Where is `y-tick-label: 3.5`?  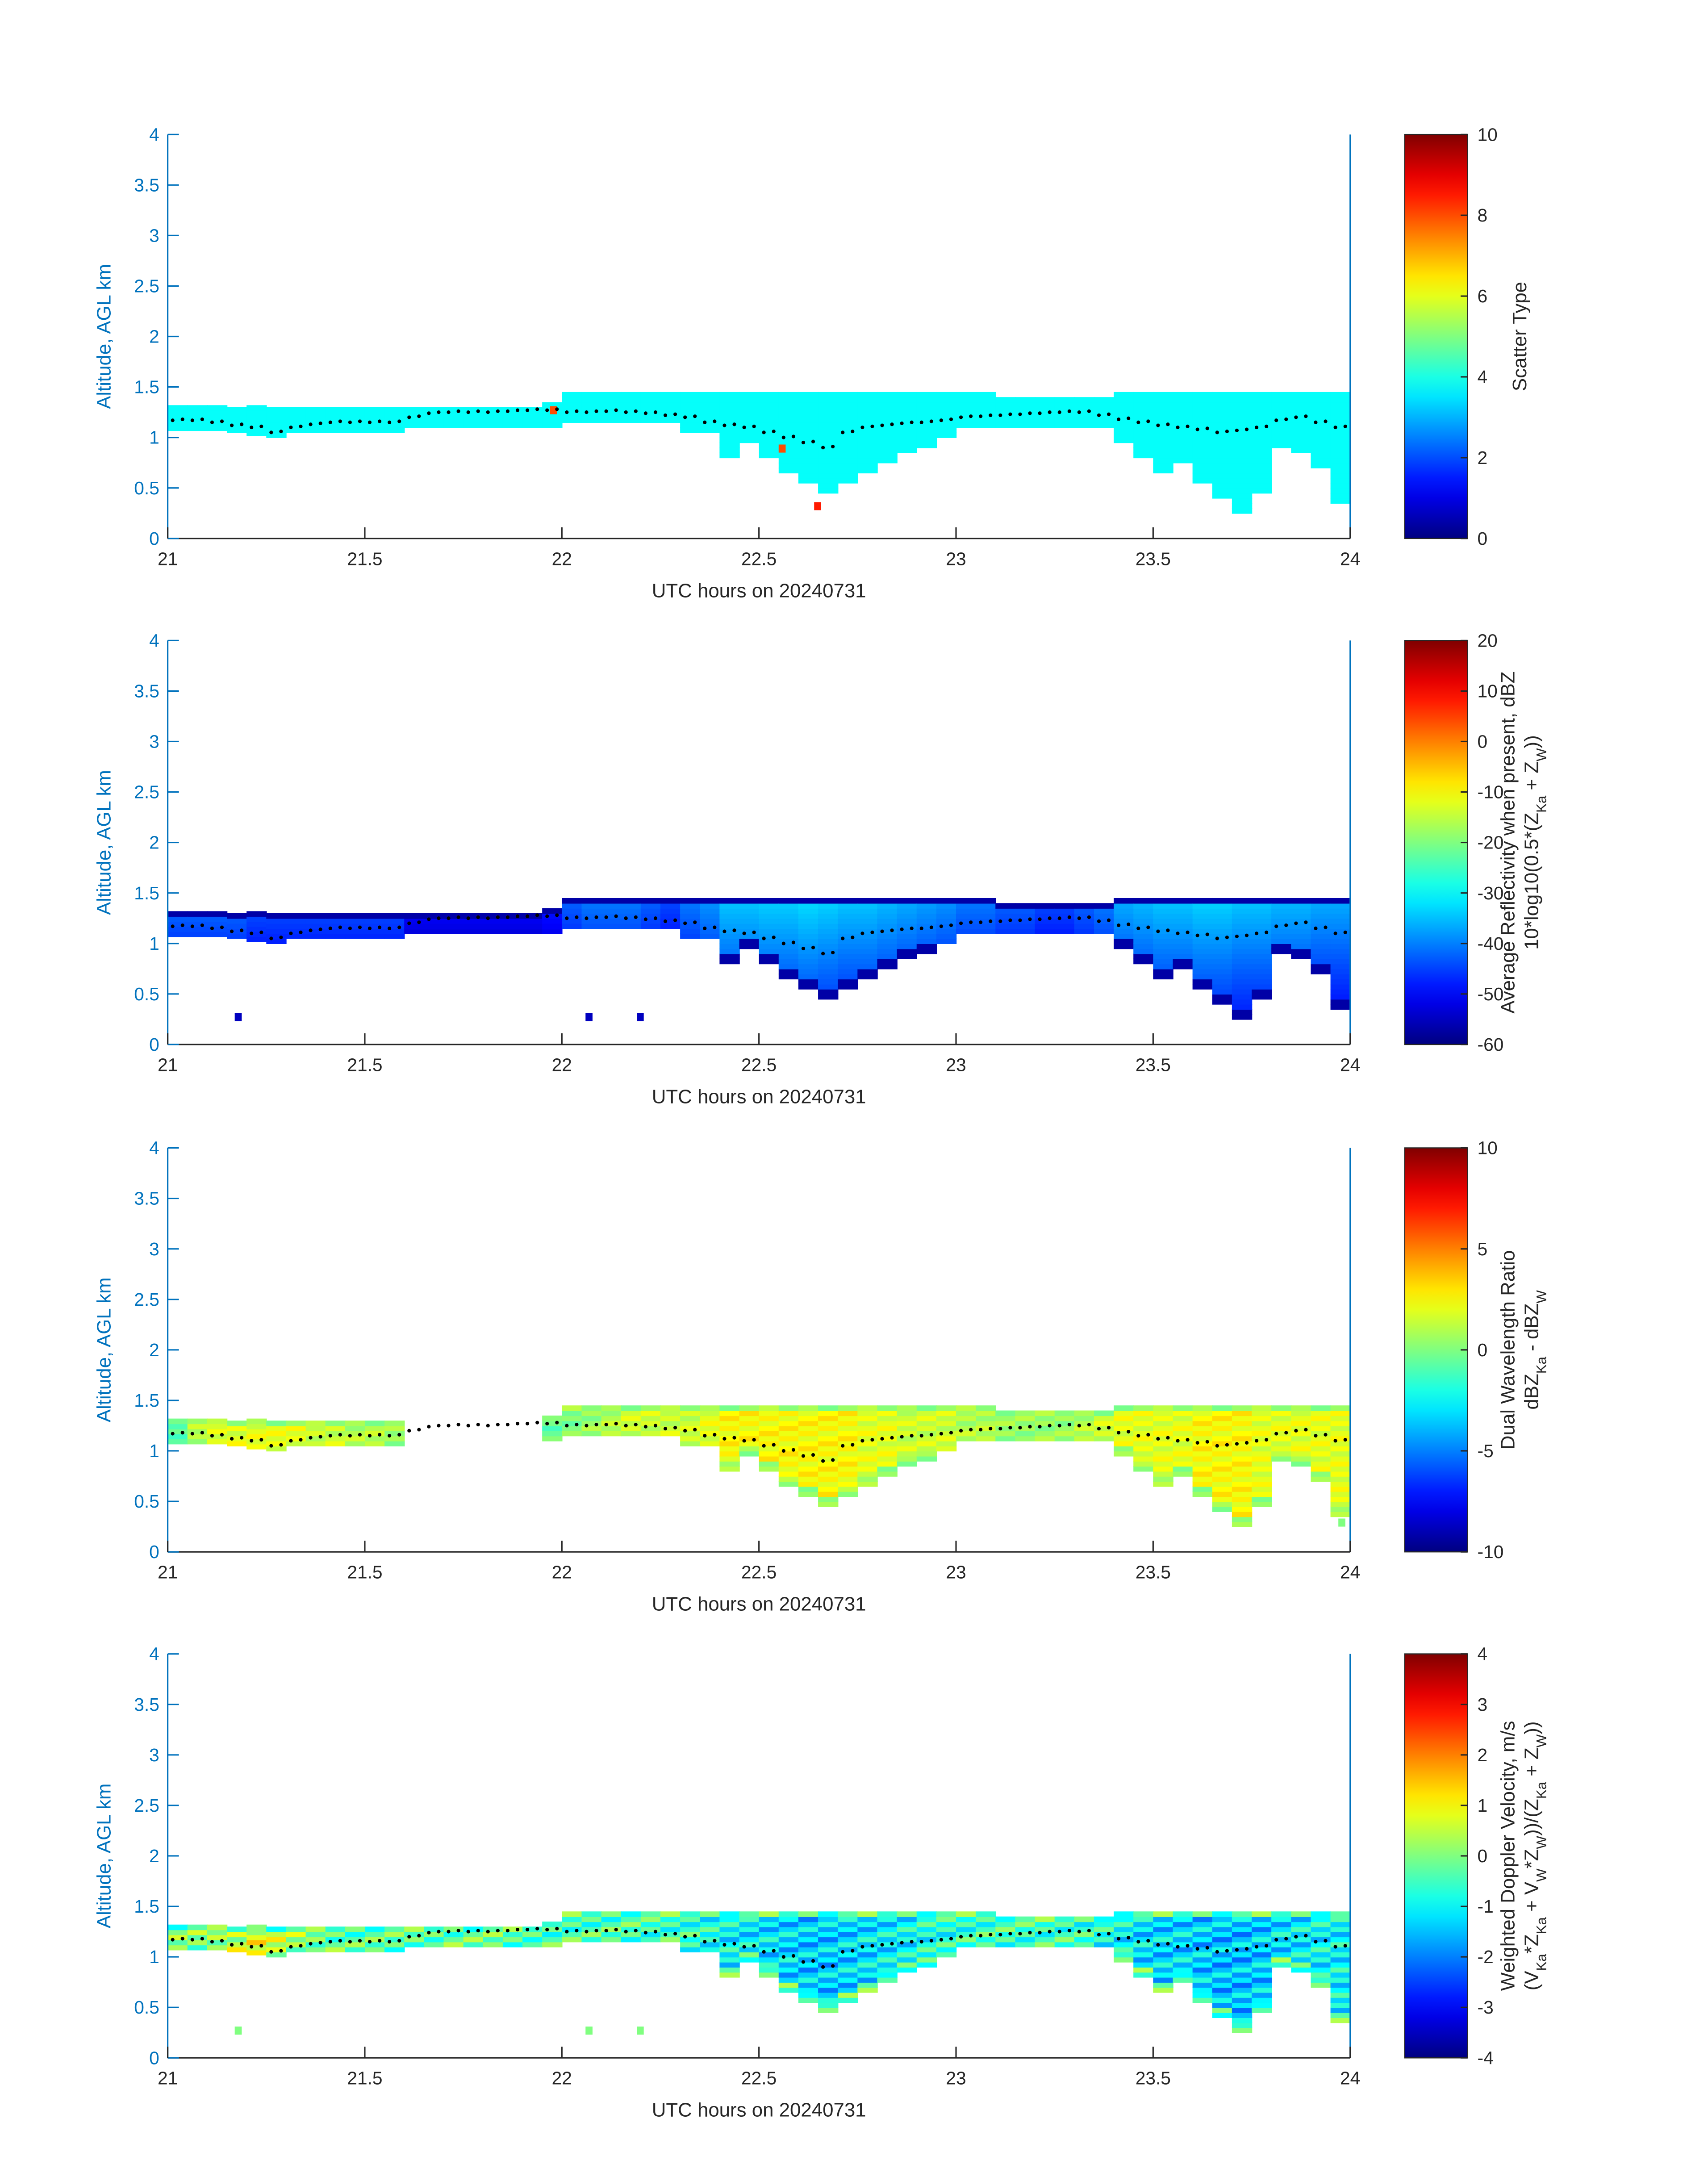 y-tick-label: 3.5 is located at coordinates (146, 691).